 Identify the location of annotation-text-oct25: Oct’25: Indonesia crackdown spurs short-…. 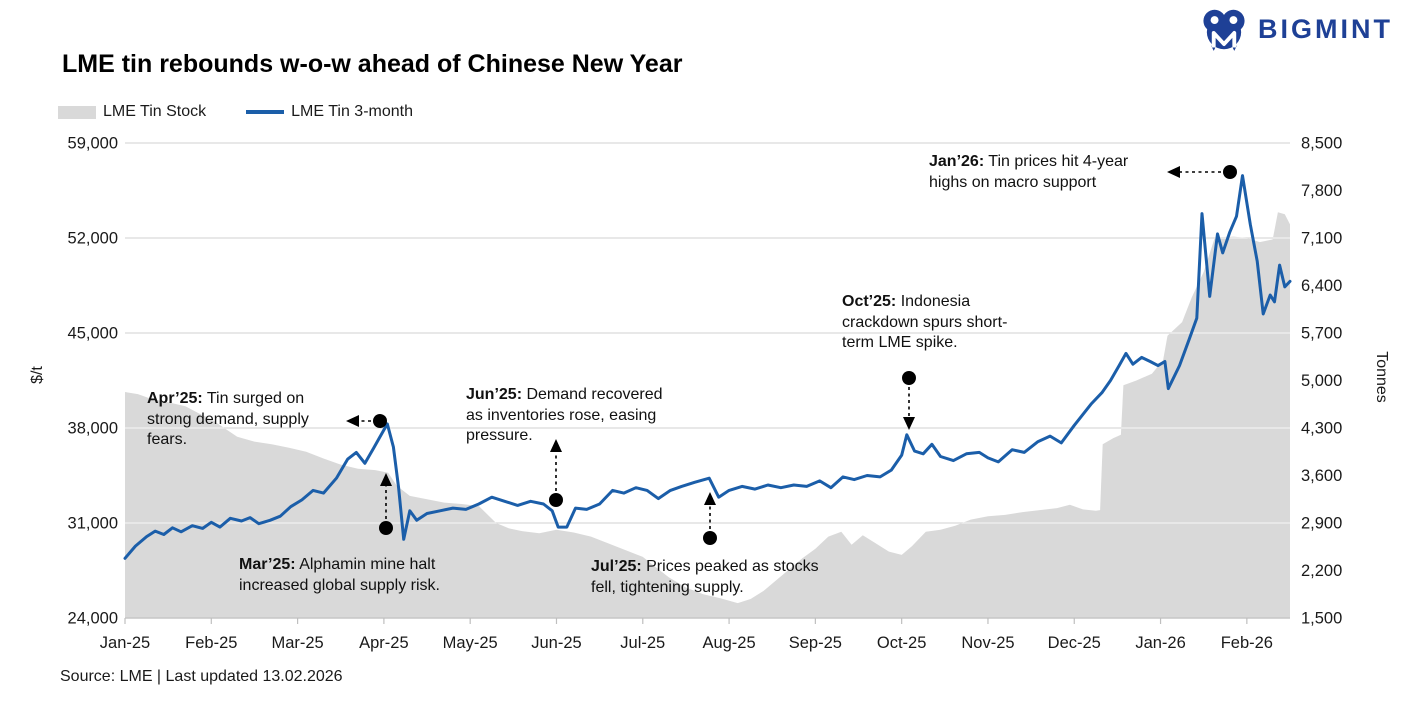
(925, 322).